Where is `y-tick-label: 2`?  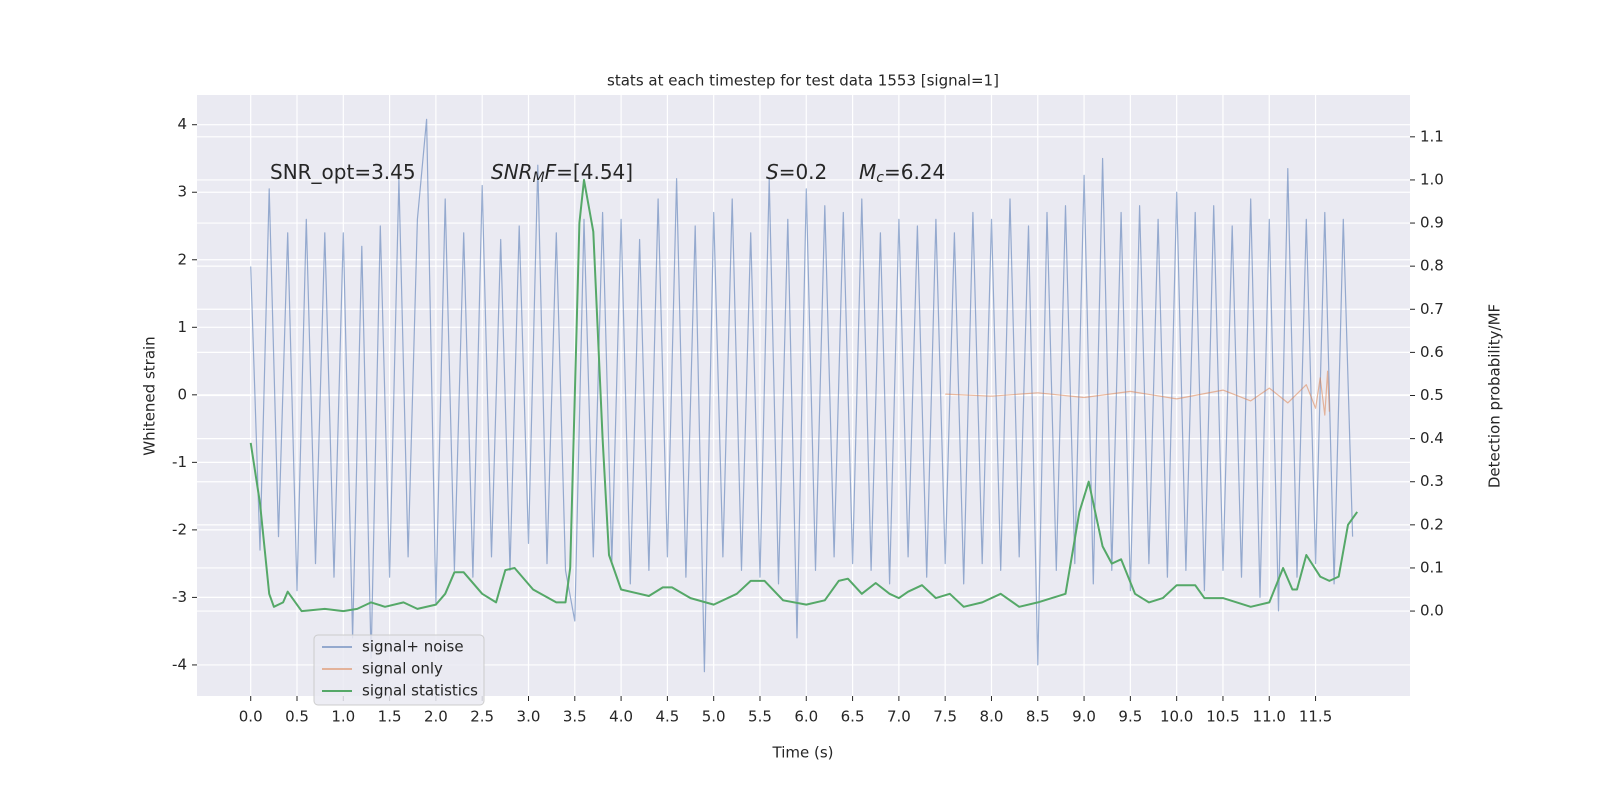
y-tick-label: 2 is located at coordinates (182, 259).